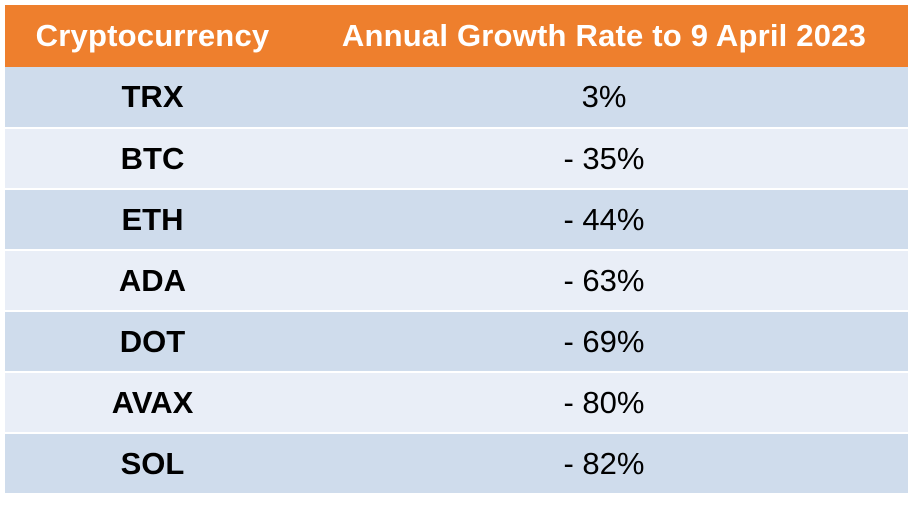  I want to click on coin-cell: ETH, so click(152, 220).